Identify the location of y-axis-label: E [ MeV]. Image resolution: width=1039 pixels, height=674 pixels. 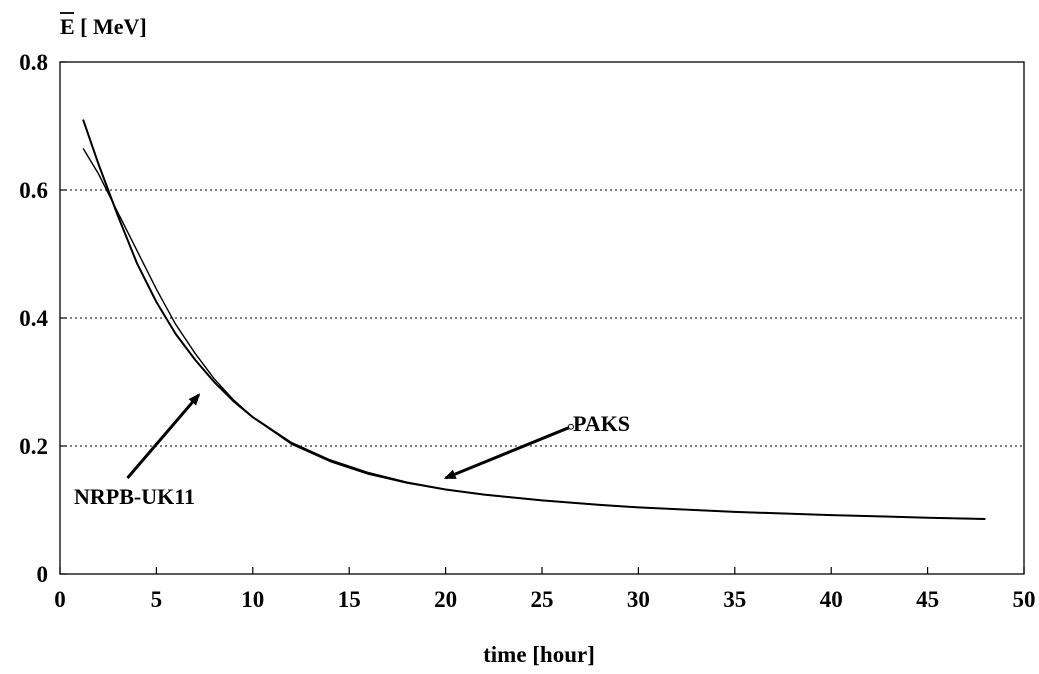
(103, 26).